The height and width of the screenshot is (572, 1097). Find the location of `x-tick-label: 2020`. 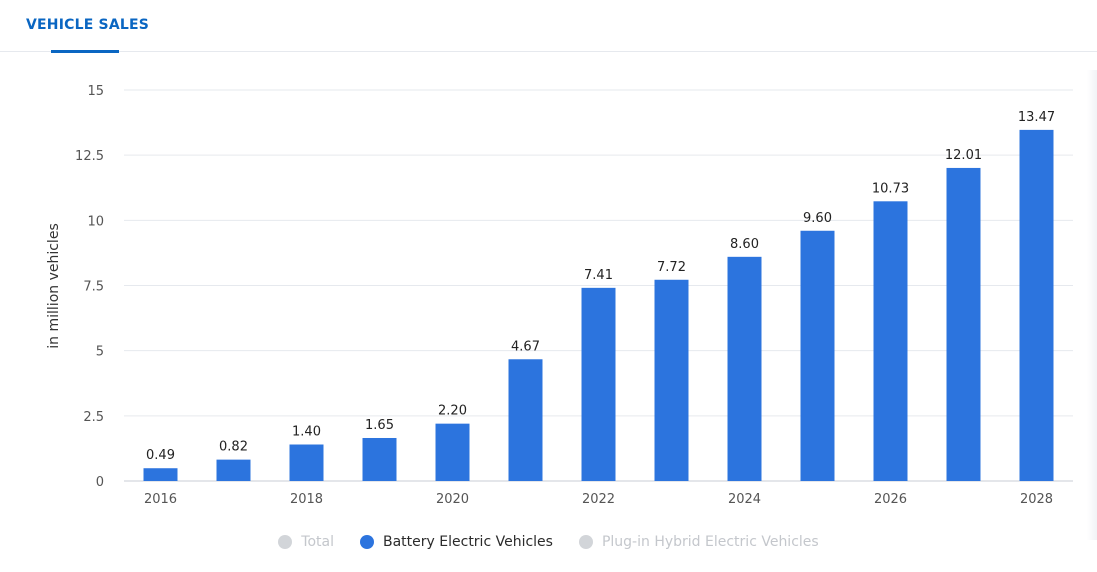

x-tick-label: 2020 is located at coordinates (452, 499).